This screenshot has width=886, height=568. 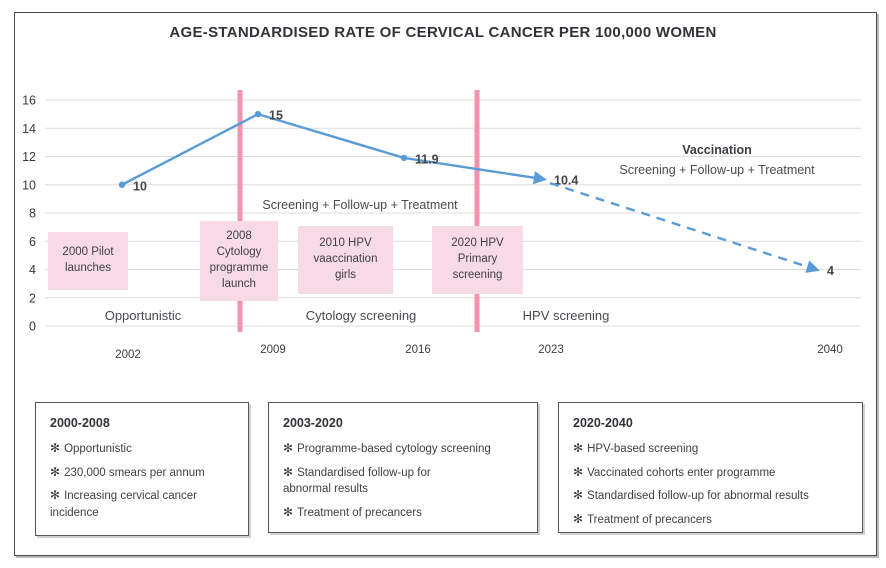 What do you see at coordinates (29, 157) in the screenshot?
I see `y-axis-tick-label: 12` at bounding box center [29, 157].